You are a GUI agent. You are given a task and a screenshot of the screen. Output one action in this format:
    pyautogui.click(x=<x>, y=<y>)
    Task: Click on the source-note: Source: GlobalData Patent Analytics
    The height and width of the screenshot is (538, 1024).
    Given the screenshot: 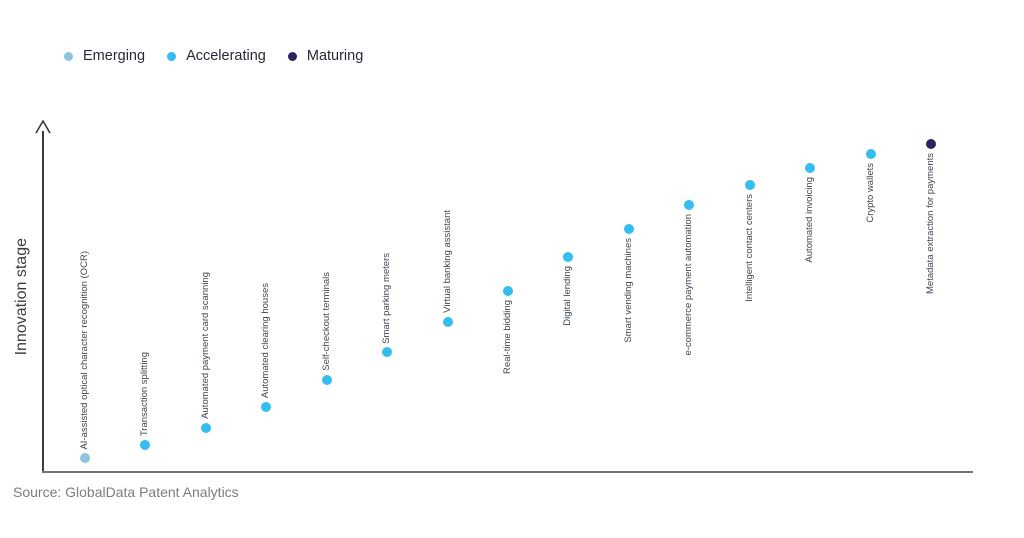 What is the action you would take?
    pyautogui.click(x=126, y=492)
    